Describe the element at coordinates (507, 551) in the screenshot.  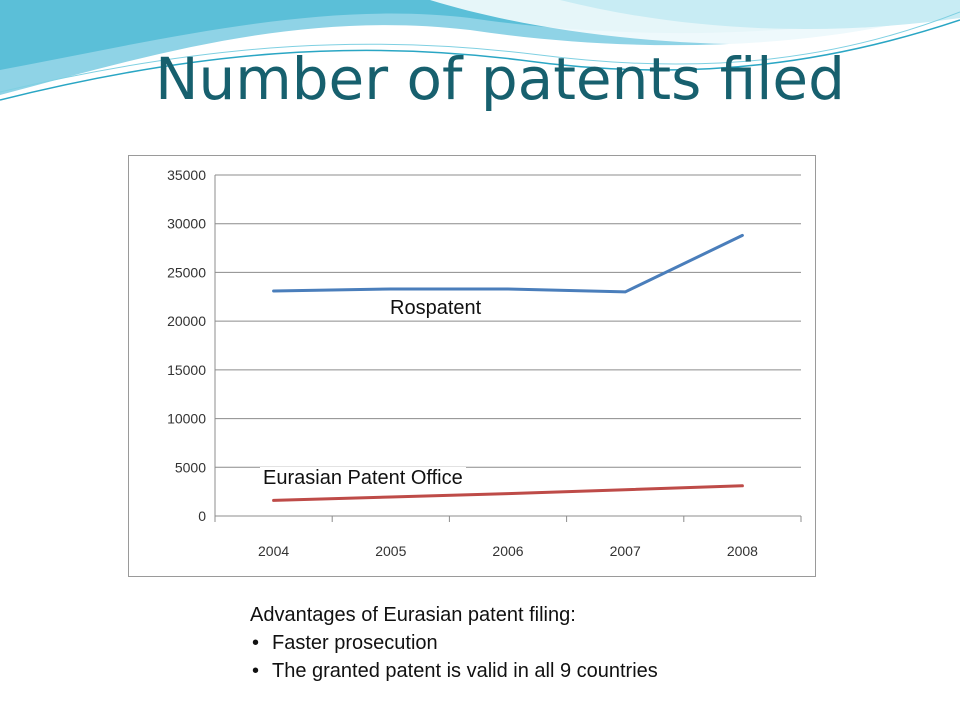
I see `x-tick-label: 2006` at that location.